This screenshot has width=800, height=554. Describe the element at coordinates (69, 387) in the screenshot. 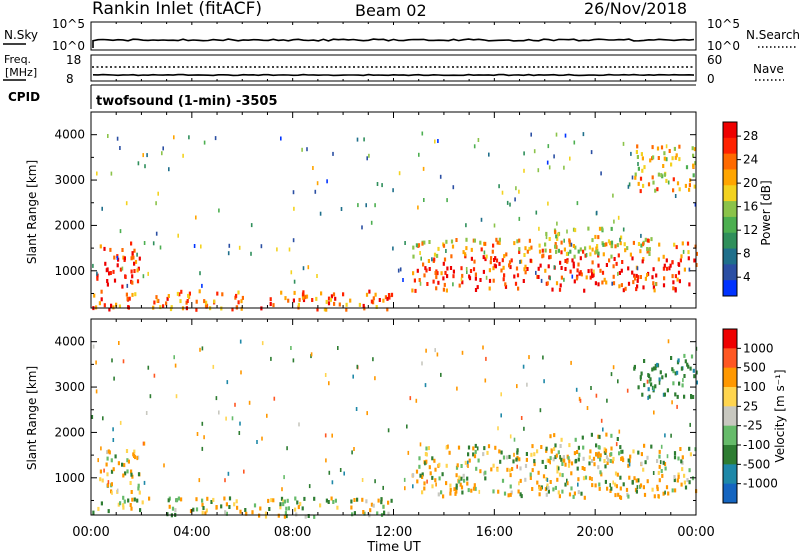

I see `y-tick-label: 3000` at that location.